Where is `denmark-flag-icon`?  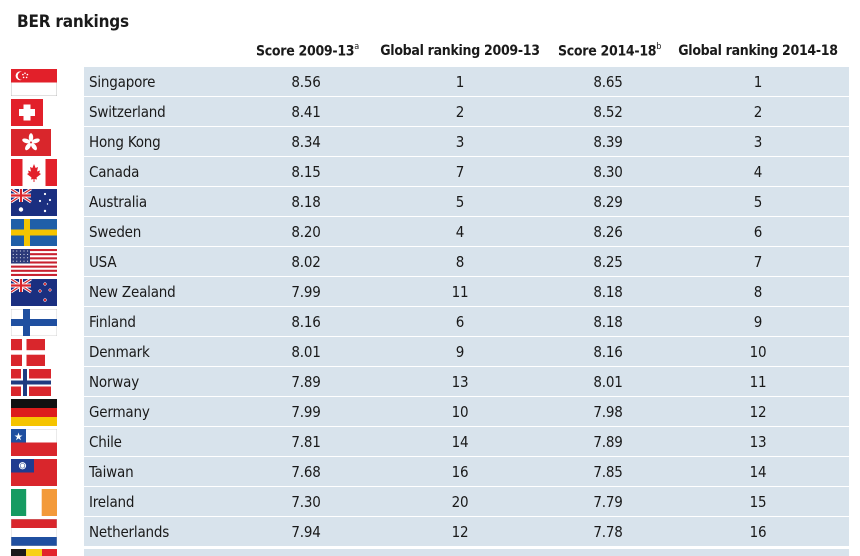 denmark-flag-icon is located at coordinates (34, 352).